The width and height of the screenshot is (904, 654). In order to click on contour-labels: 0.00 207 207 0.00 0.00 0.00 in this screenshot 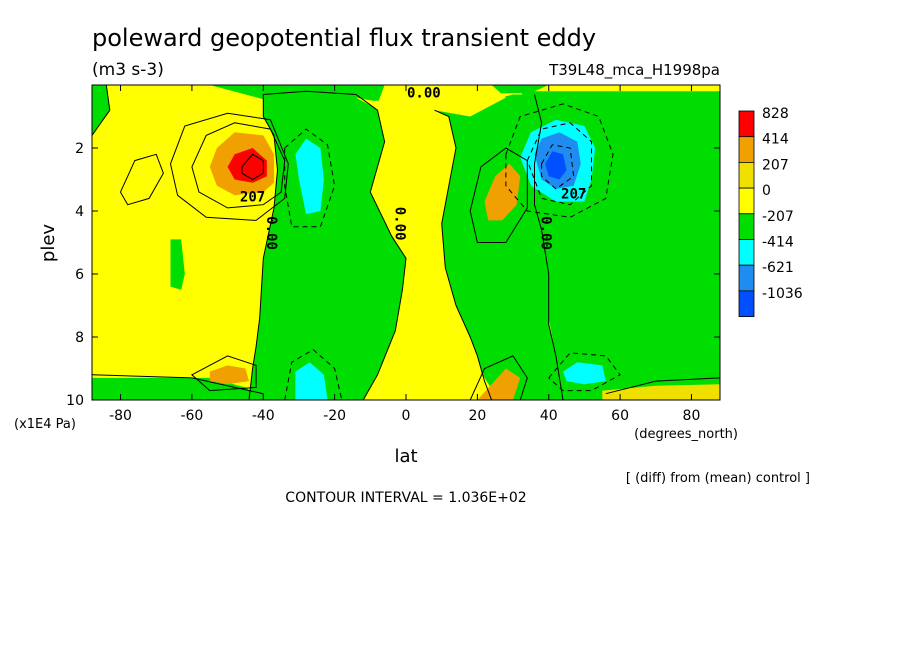, I will do `click(413, 168)`.